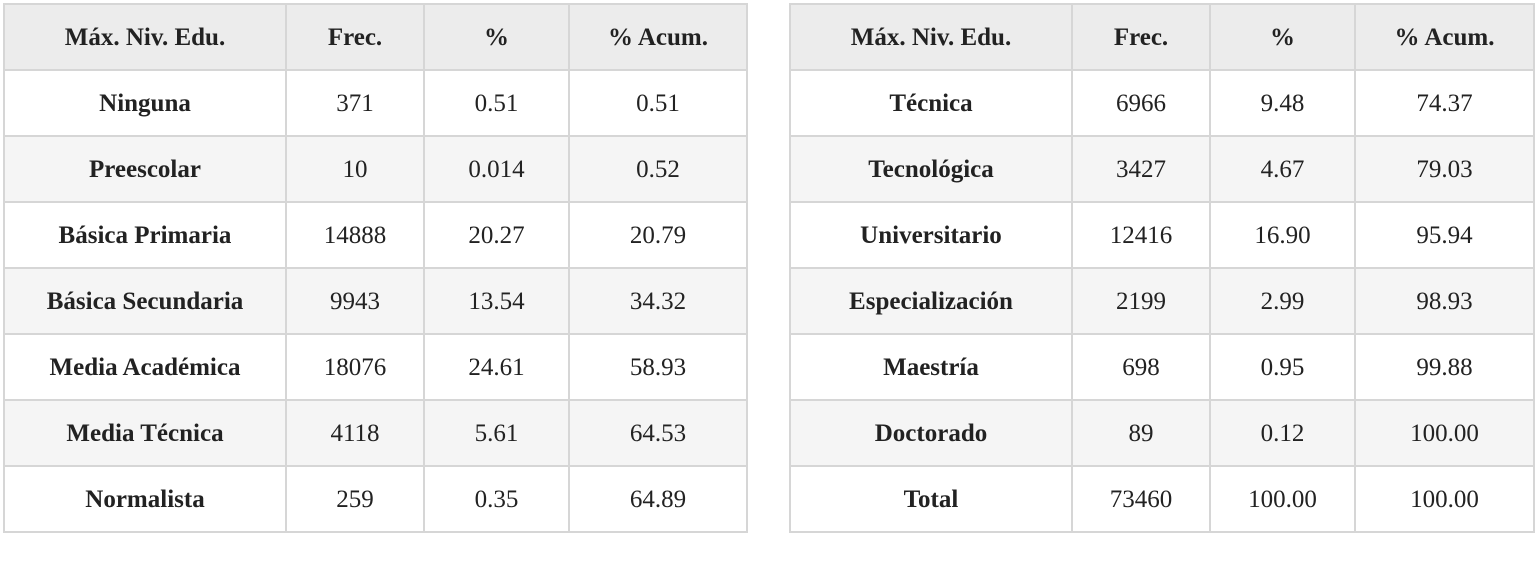 This screenshot has height=562, width=1538. What do you see at coordinates (1444, 367) in the screenshot?
I see `cumulative-percent-cell: 99.88` at bounding box center [1444, 367].